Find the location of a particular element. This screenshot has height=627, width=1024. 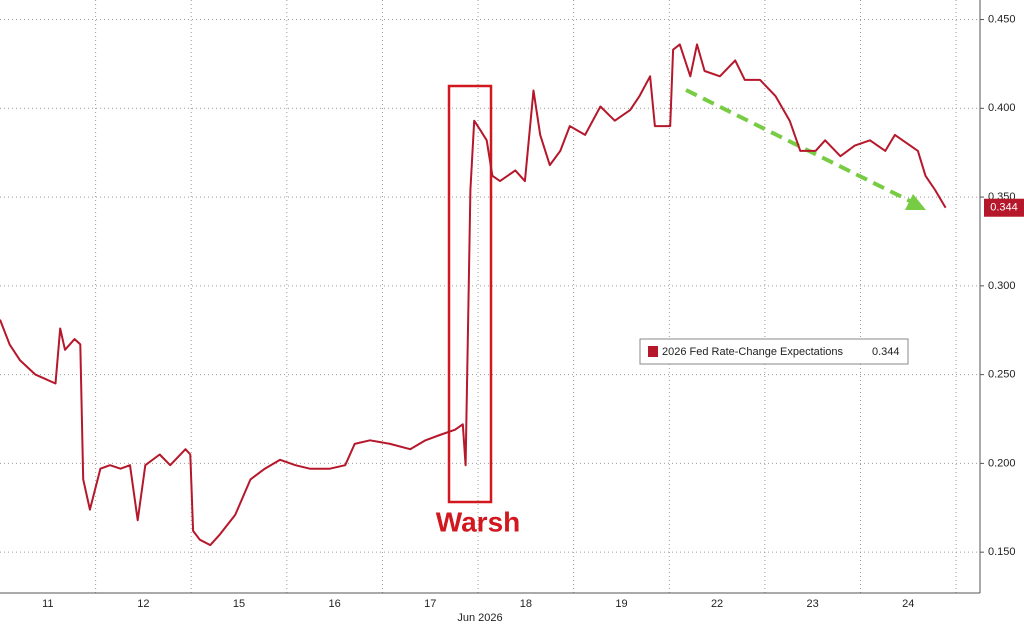

x-tick-label: 17 is located at coordinates (430, 604).